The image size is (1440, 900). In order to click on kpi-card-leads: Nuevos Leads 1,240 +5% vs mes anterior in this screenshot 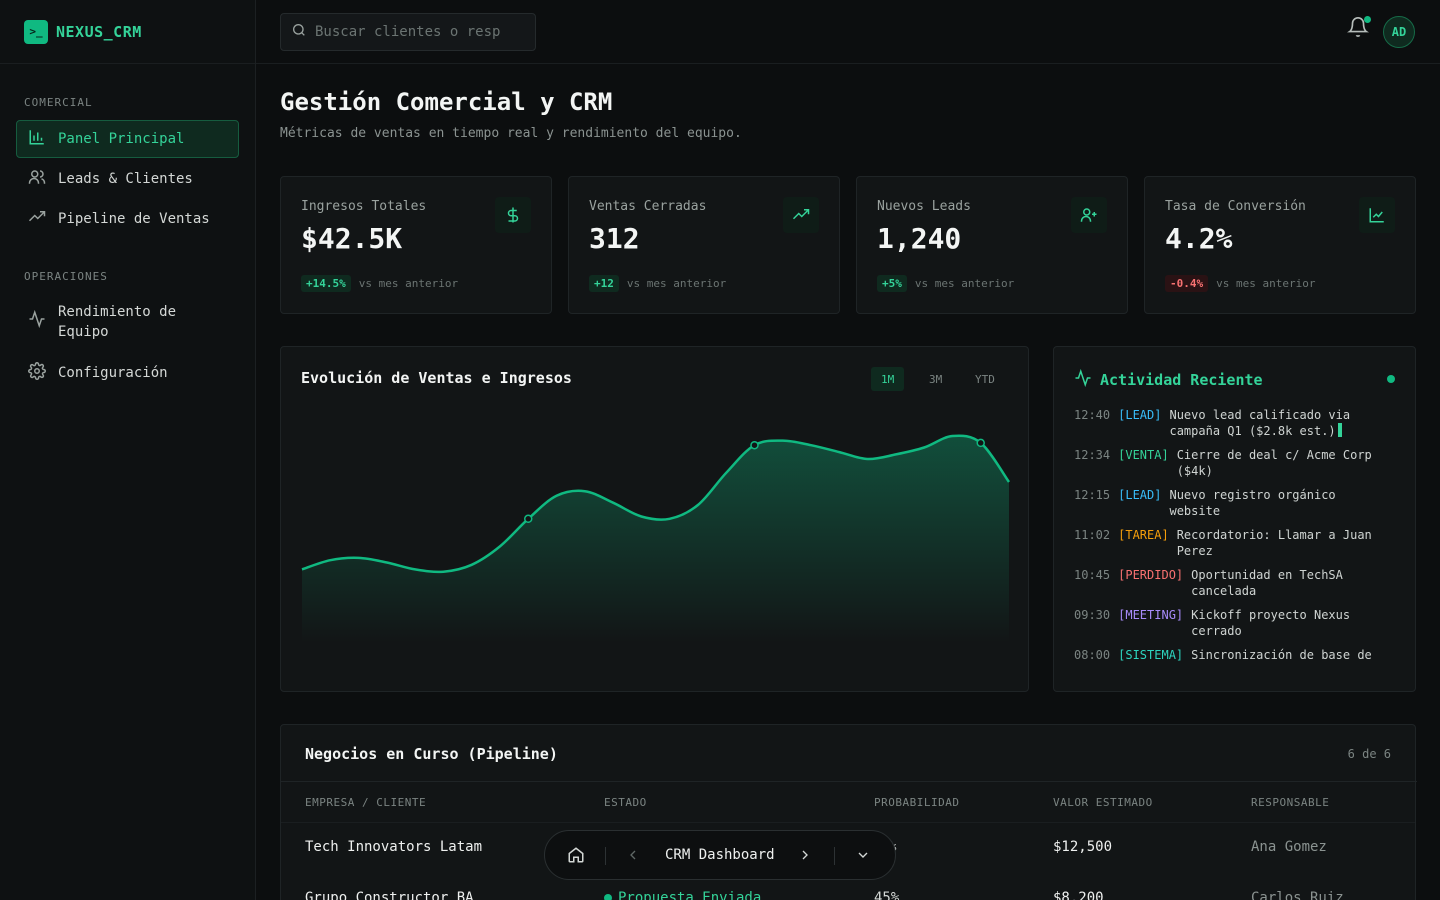, I will do `click(992, 245)`.